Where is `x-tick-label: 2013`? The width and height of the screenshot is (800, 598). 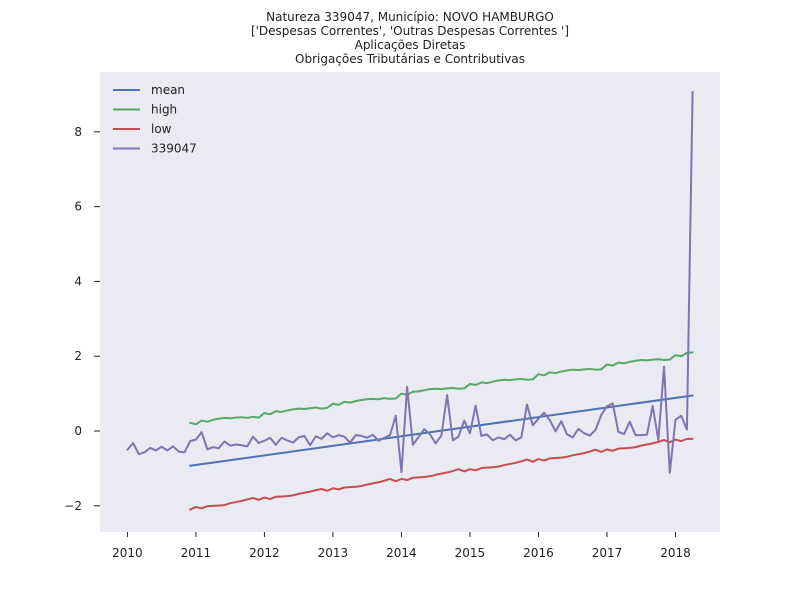 x-tick-label: 2013 is located at coordinates (333, 553).